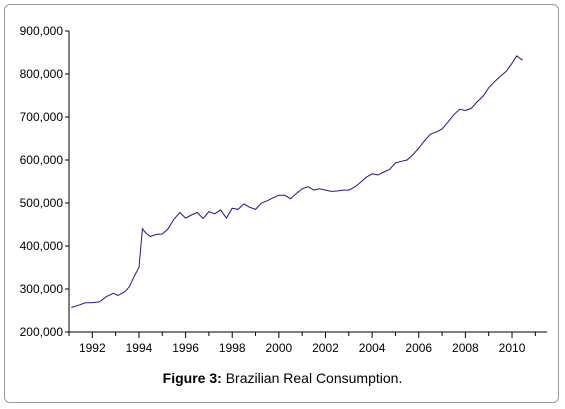 This screenshot has width=565, height=409. What do you see at coordinates (42, 117) in the screenshot?
I see `y-tick-label: 700,000` at bounding box center [42, 117].